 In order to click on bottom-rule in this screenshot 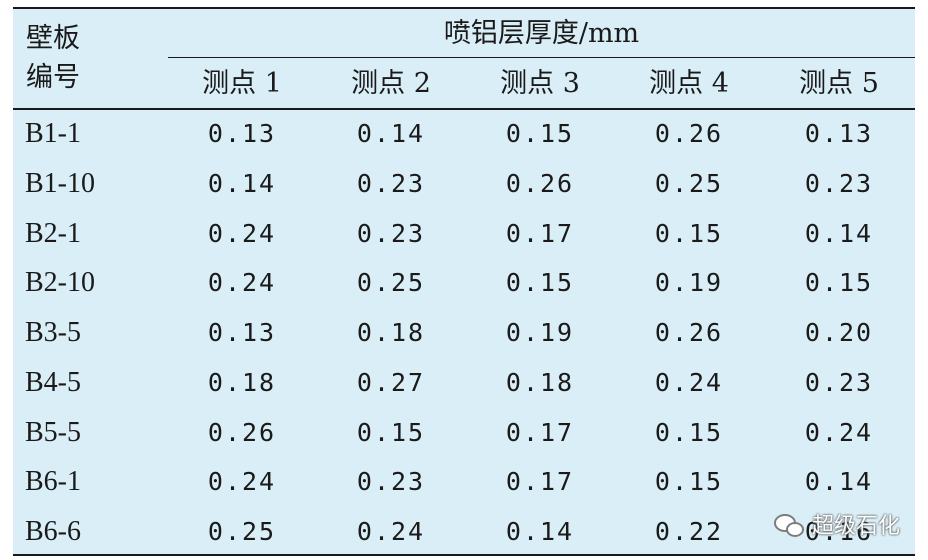, I will do `click(464, 555)`.